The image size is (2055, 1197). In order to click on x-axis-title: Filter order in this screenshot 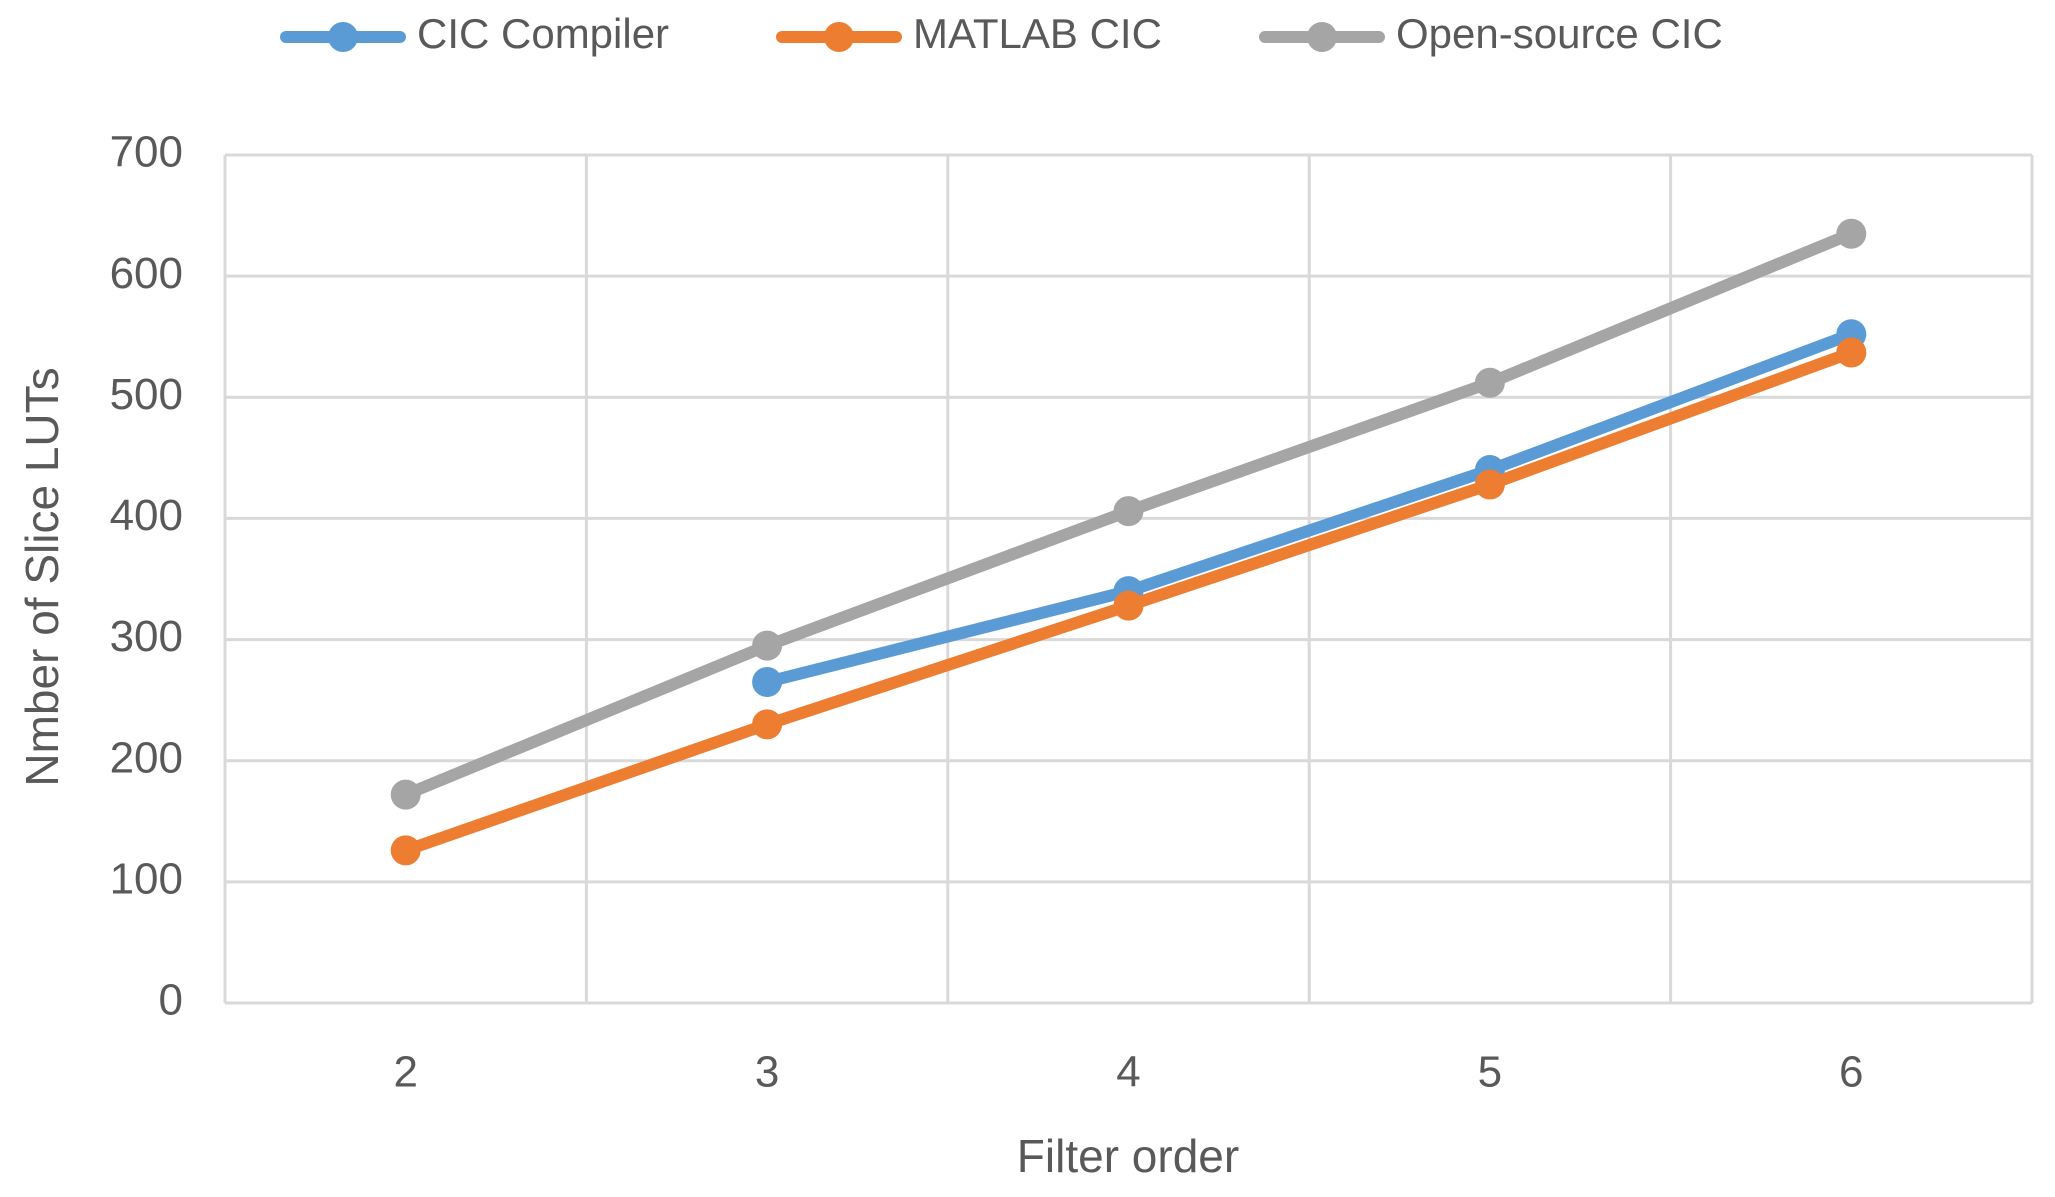, I will do `click(1128, 1156)`.